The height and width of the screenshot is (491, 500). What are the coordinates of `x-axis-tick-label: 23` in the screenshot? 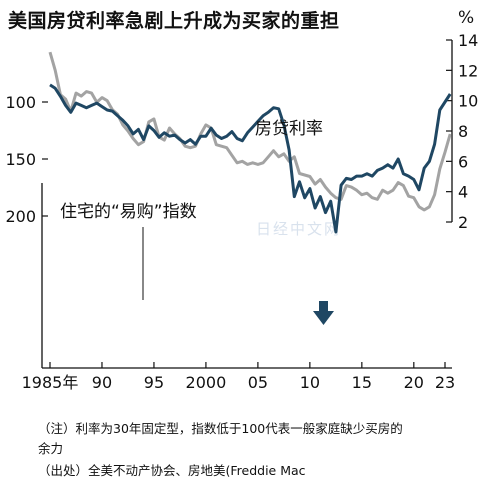 It's located at (445, 382).